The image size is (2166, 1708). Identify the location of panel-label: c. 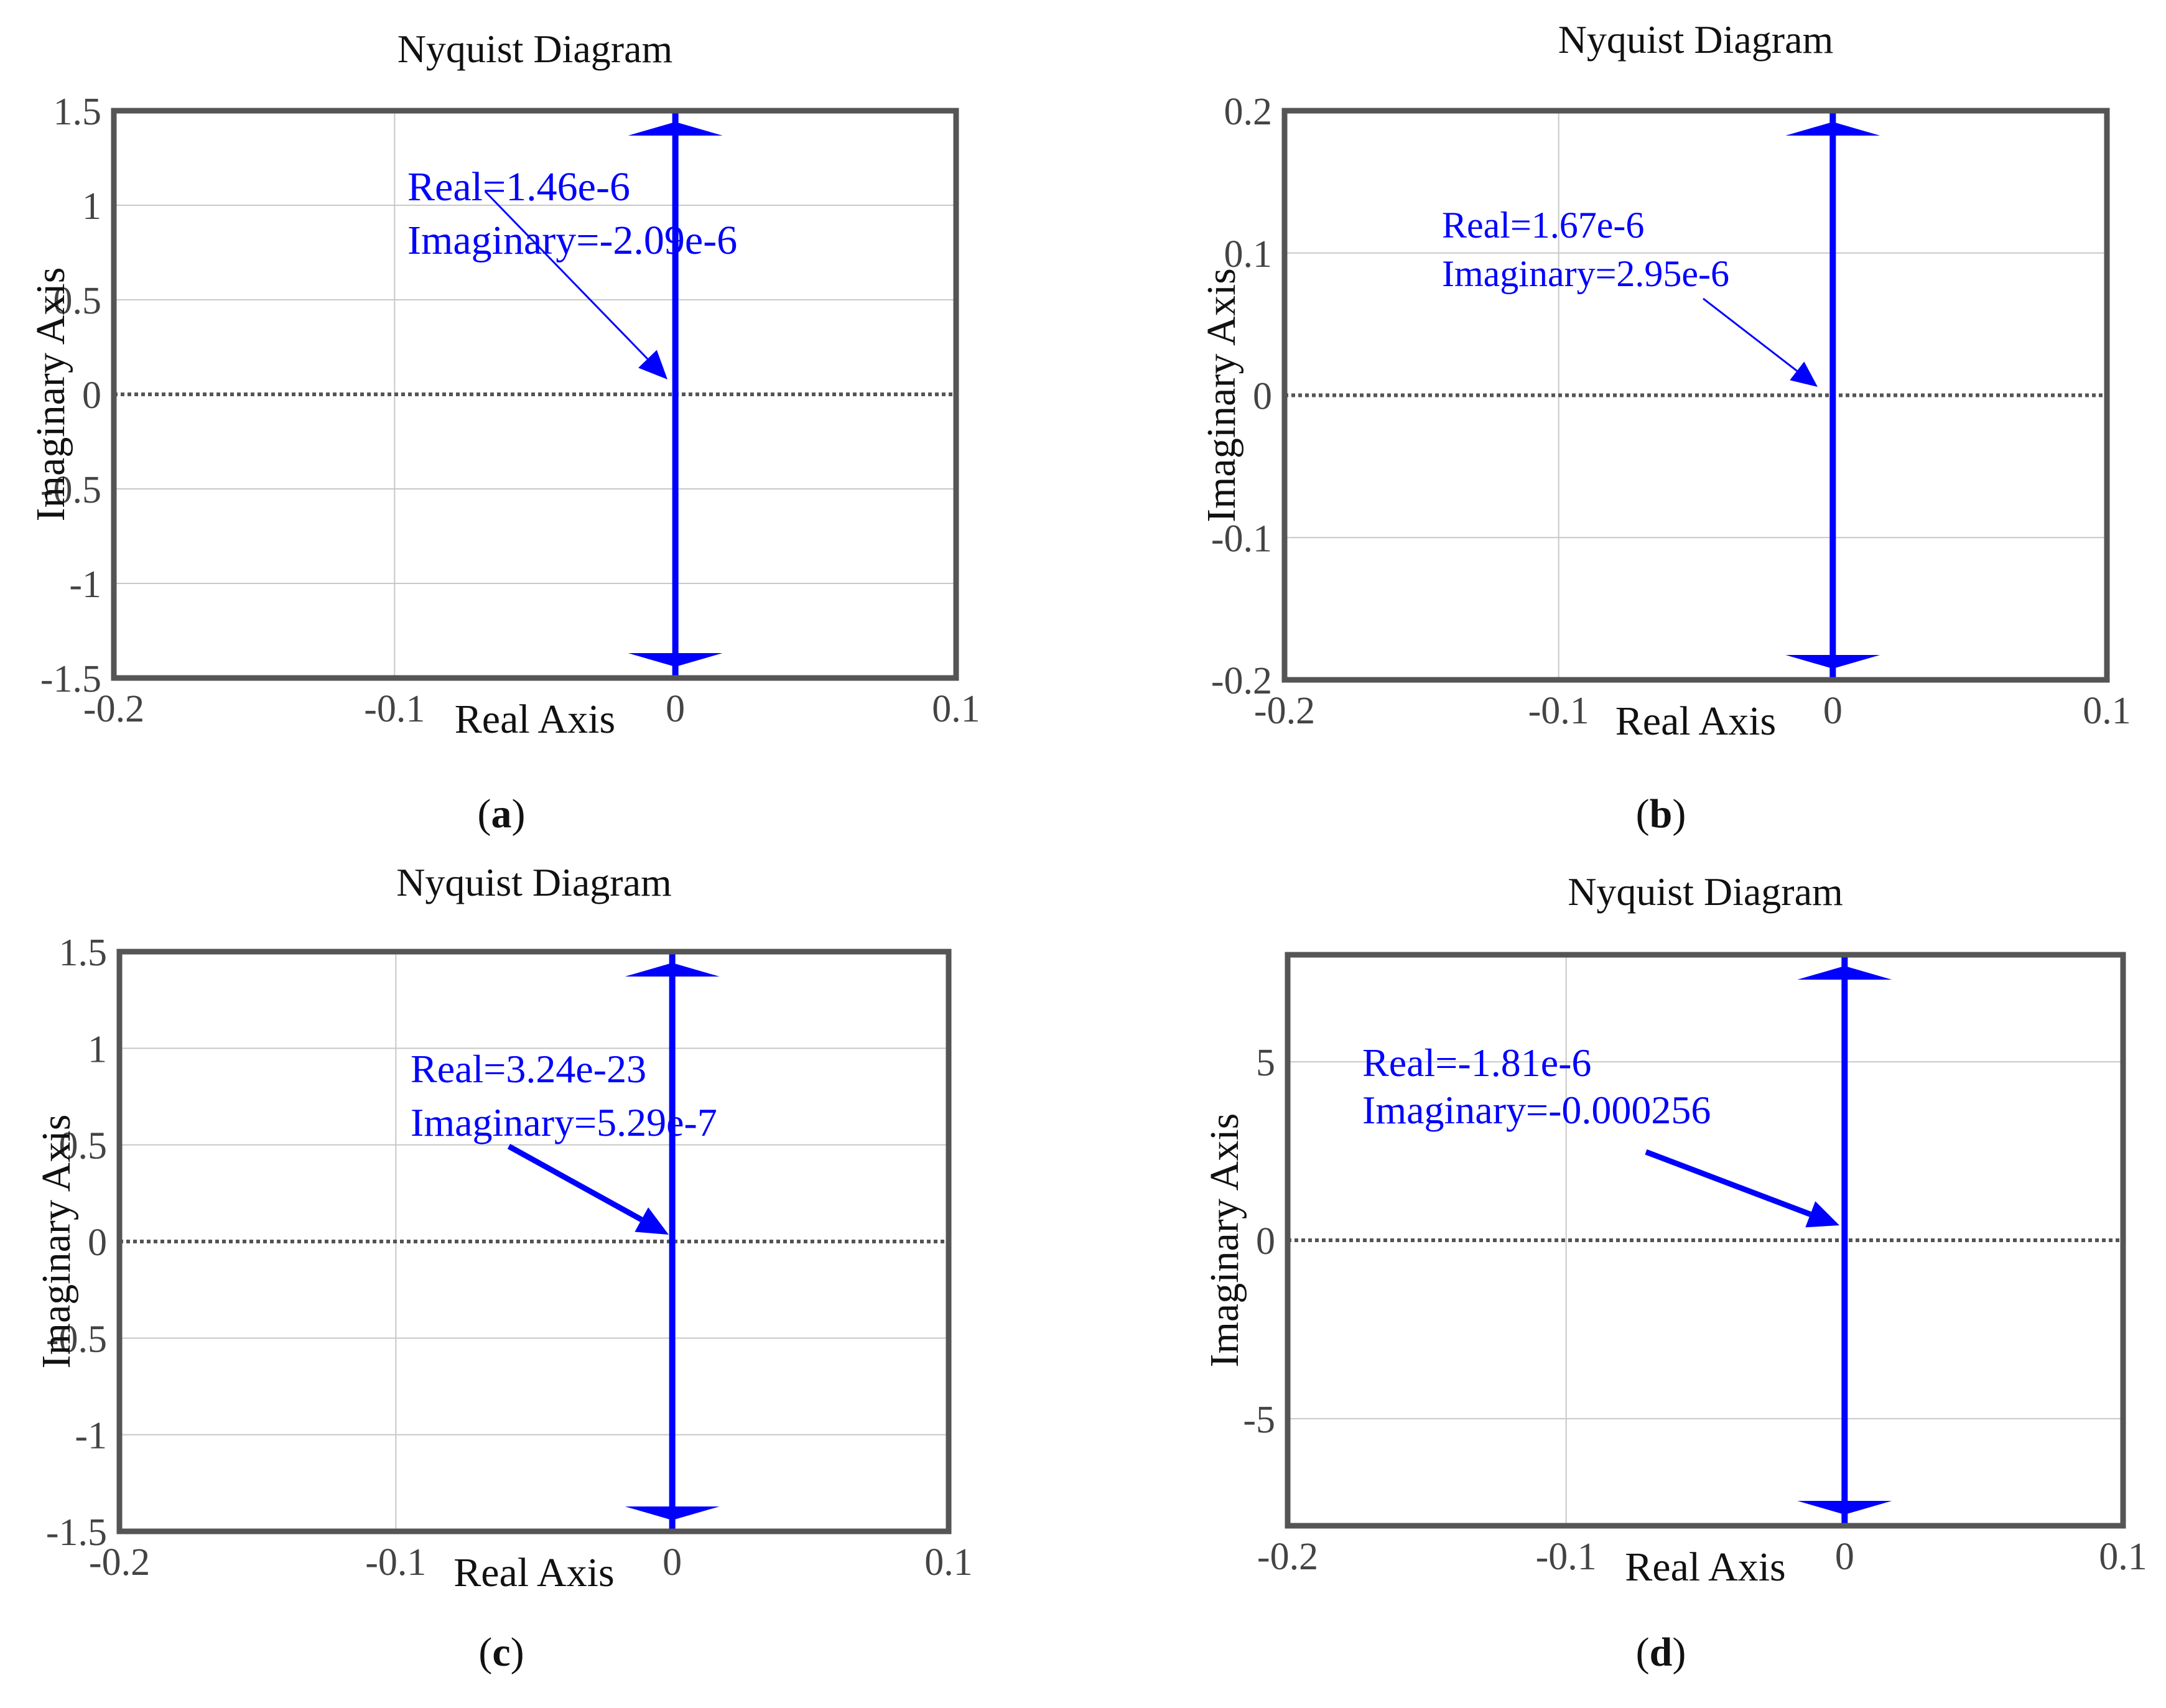
(501, 1652).